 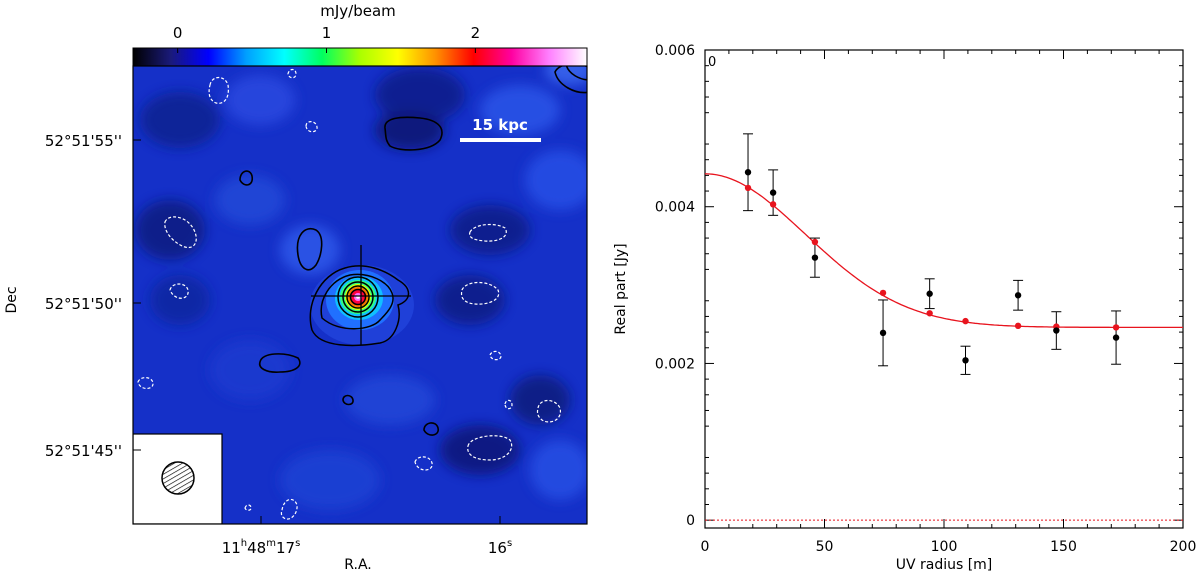 What do you see at coordinates (712, 62) in the screenshot?
I see `panel-label: 0` at bounding box center [712, 62].